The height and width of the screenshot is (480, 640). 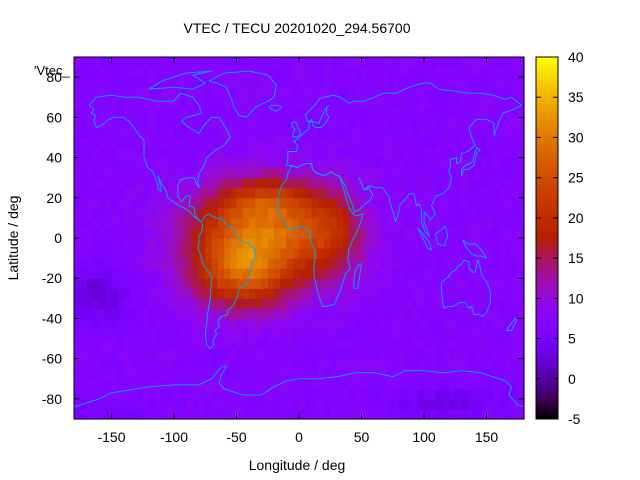 What do you see at coordinates (111, 437) in the screenshot?
I see `x-tick-label: -150` at bounding box center [111, 437].